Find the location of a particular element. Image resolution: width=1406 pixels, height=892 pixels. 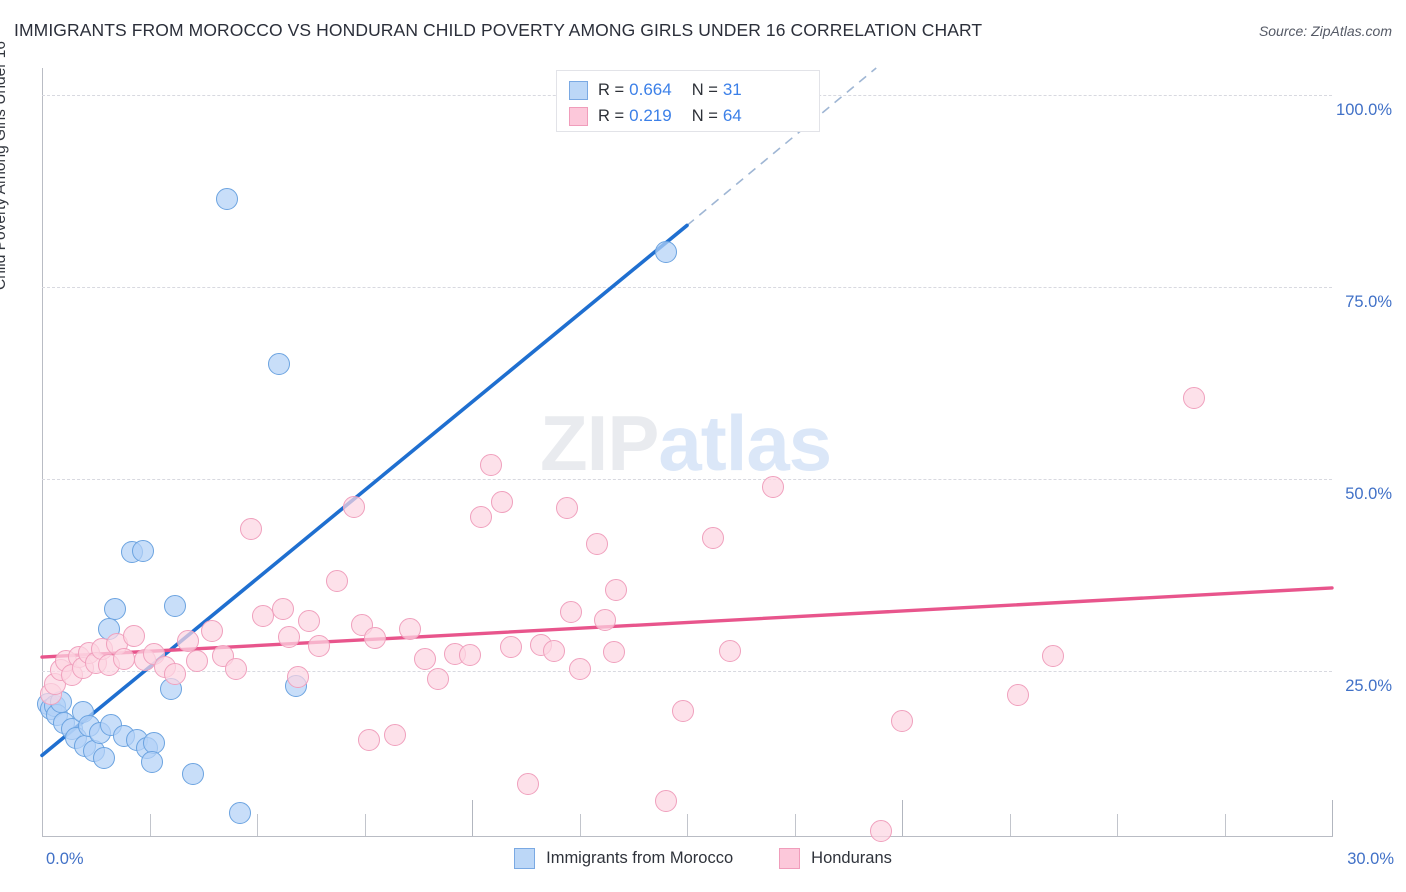

y-axis-title: Child Poverty Among Girls Under 16 is located at coordinates (4, 165).